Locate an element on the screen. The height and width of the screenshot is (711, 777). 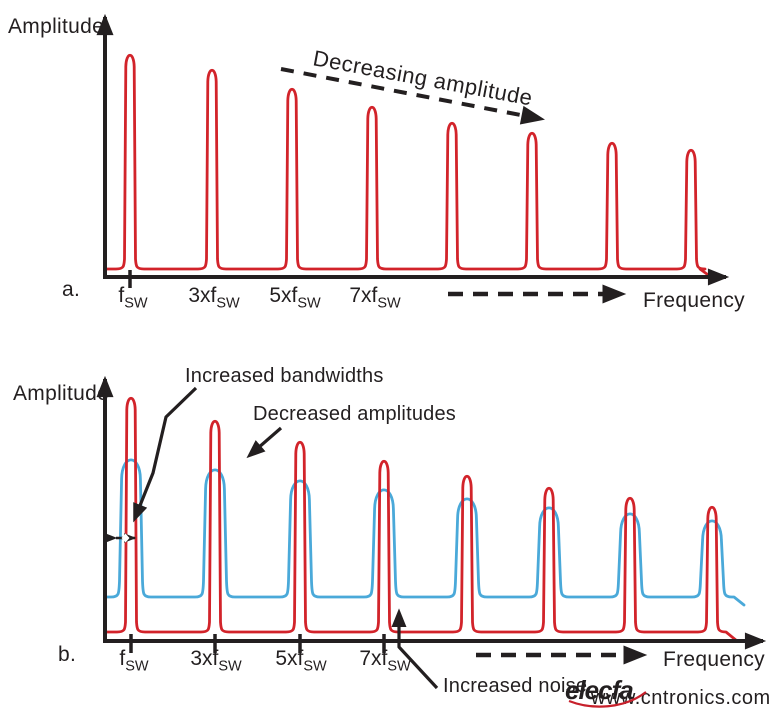
chart-b-x-axis-label: Frequency is located at coordinates (714, 659).